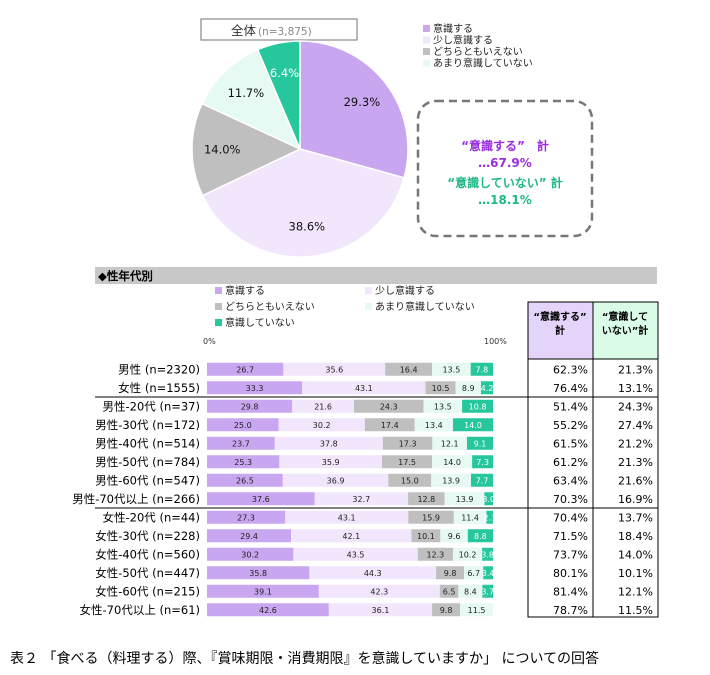 This screenshot has height=675, width=710. Describe the element at coordinates (505, 145) in the screenshot. I see `total-positive-label: “意識する” 計` at that location.